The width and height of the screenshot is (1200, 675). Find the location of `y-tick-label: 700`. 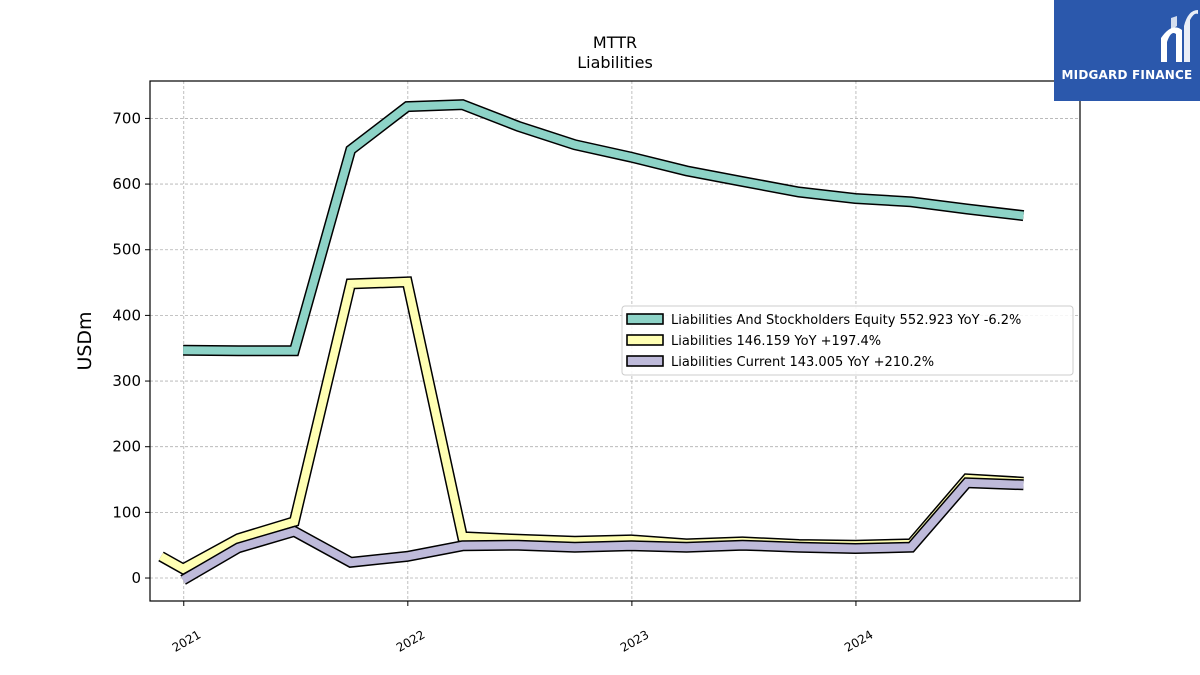

y-tick-label: 700 is located at coordinates (126, 118).